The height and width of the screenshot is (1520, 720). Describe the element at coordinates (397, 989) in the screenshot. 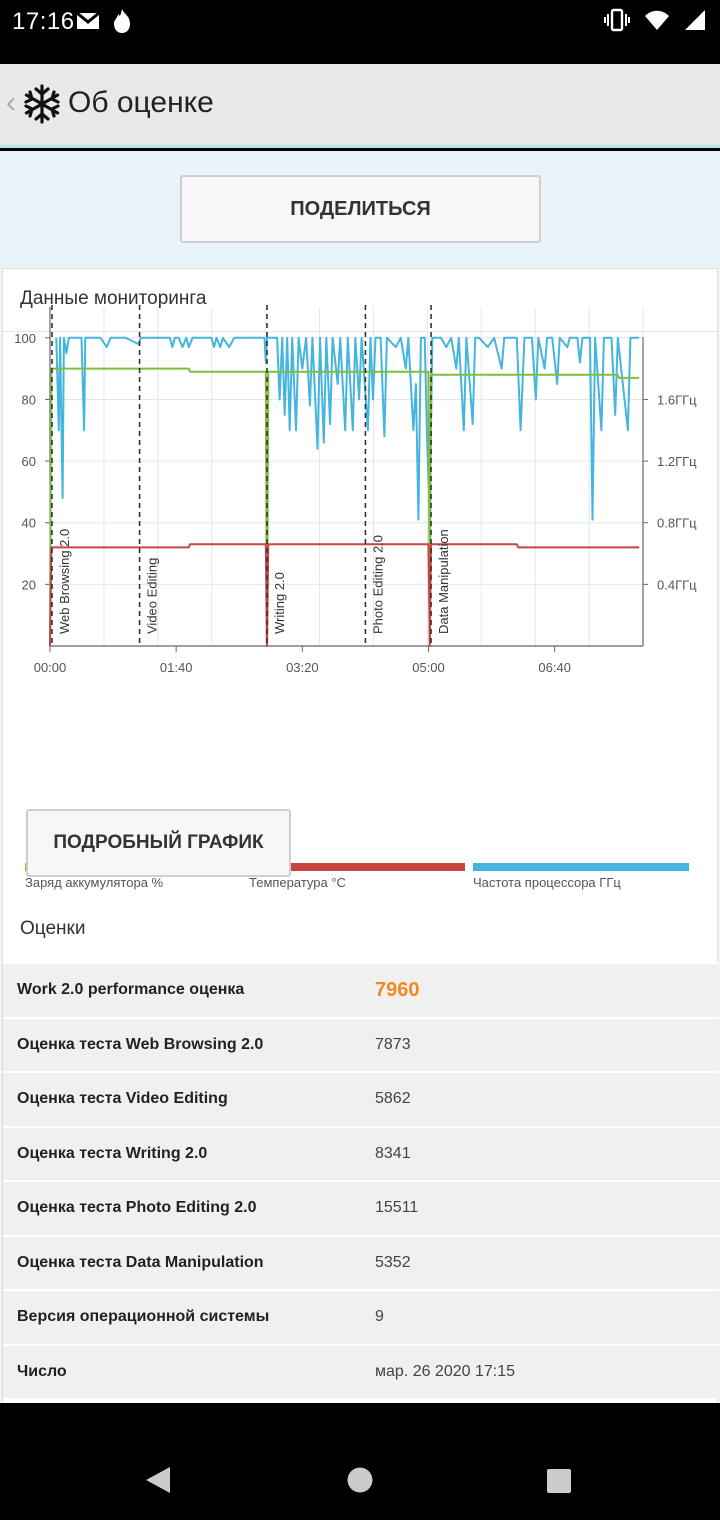

I see `row-value: 7960` at that location.